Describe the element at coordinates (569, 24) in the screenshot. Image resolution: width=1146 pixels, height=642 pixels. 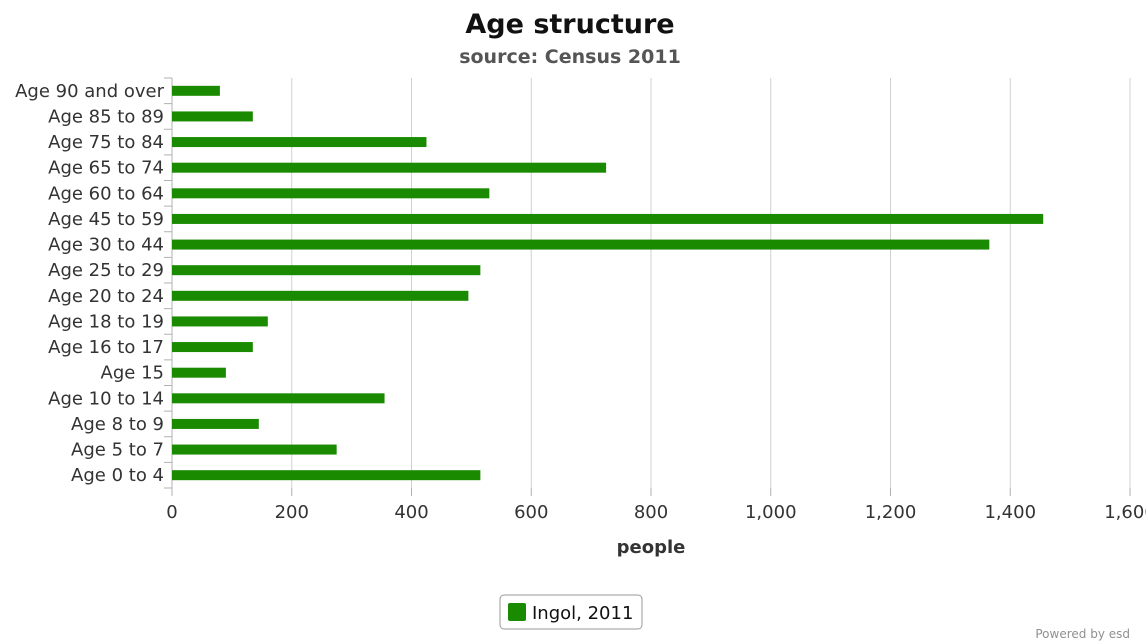
I see `chart-title: Age structure` at that location.